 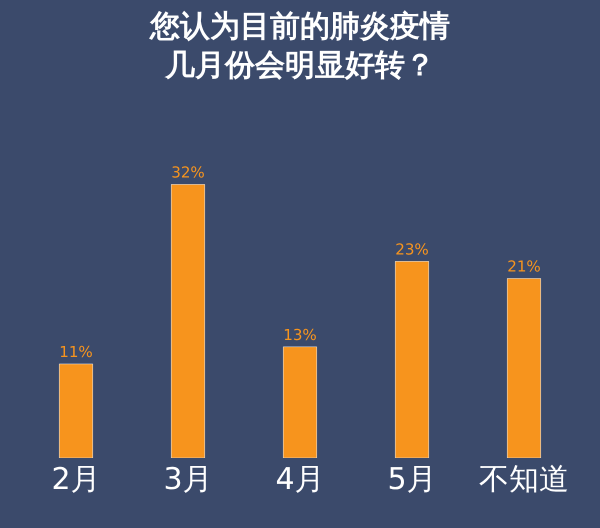 I want to click on x-tick-label: 3月, so click(x=188, y=479).